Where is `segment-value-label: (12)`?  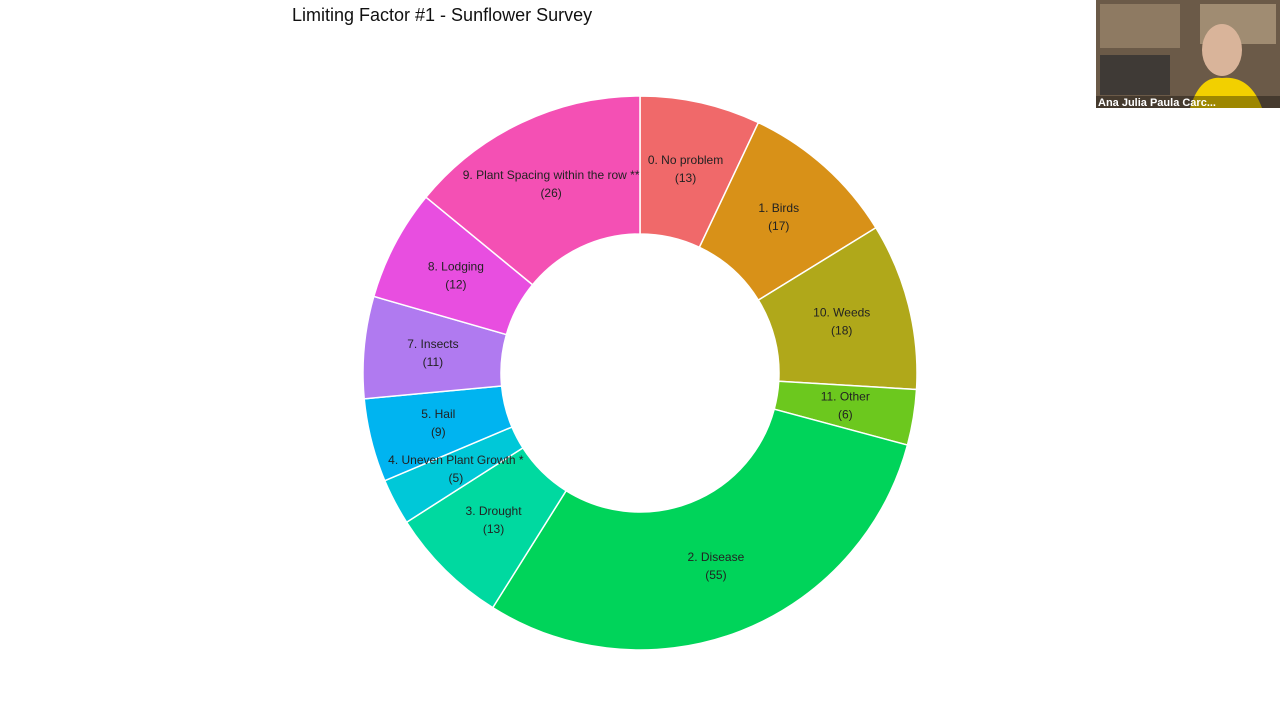 segment-value-label: (12) is located at coordinates (455, 284).